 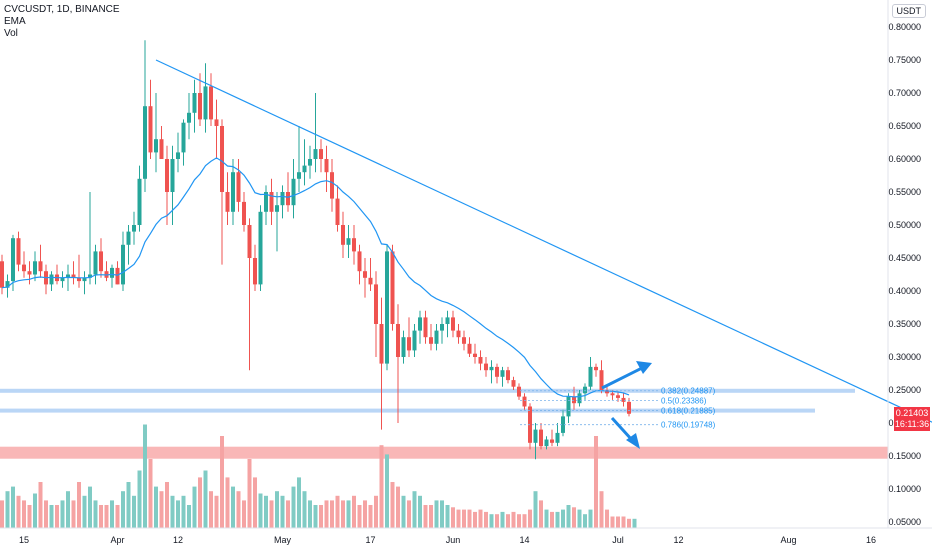 What do you see at coordinates (475, 540) in the screenshot?
I see `time-axis: 15Apr12May17Jun14Jul12Aug16Sep13` at bounding box center [475, 540].